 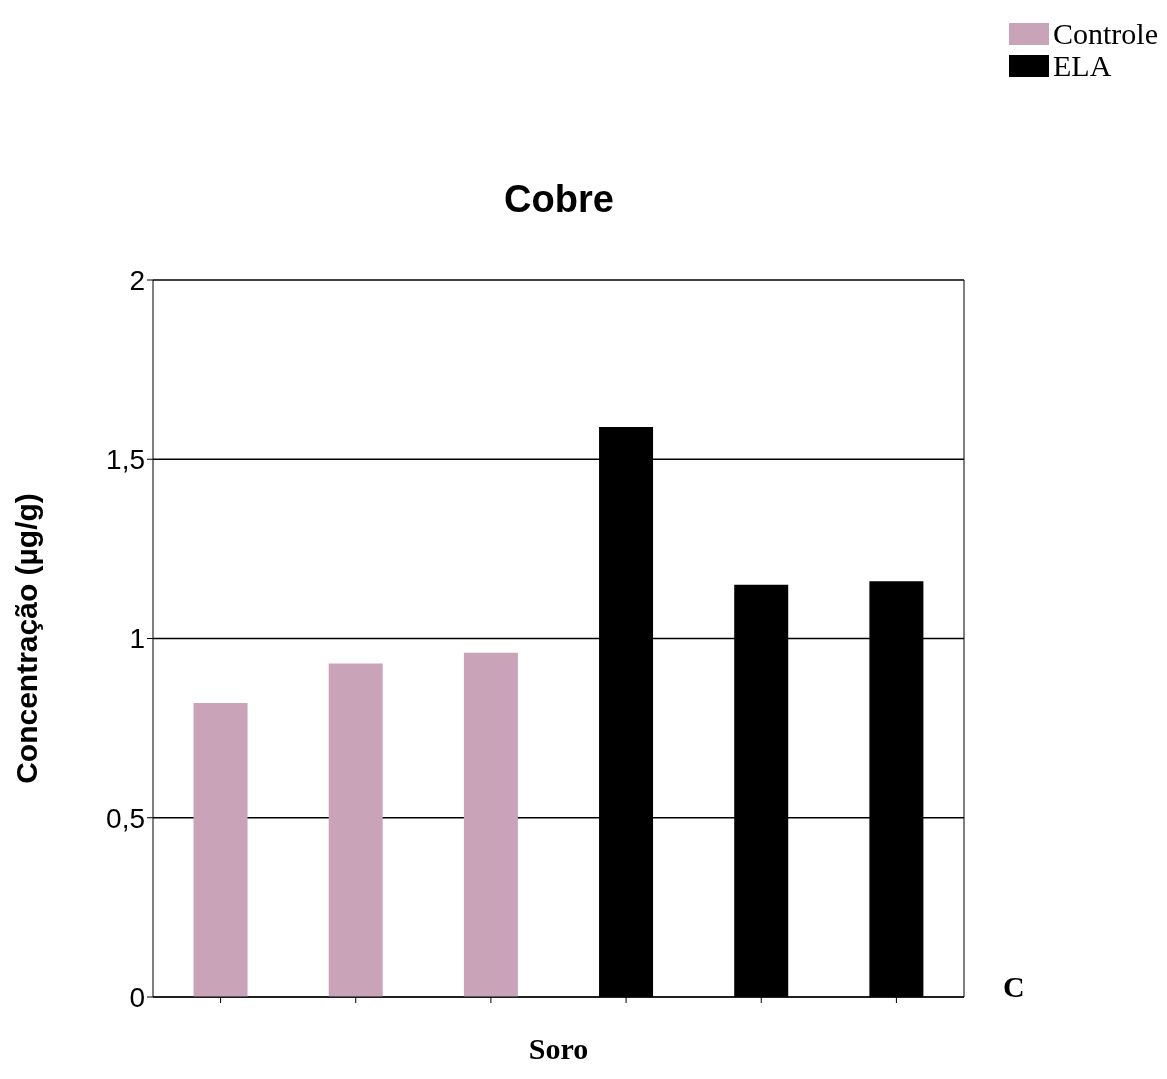 I want to click on chart-title: Cobre, so click(x=559, y=199).